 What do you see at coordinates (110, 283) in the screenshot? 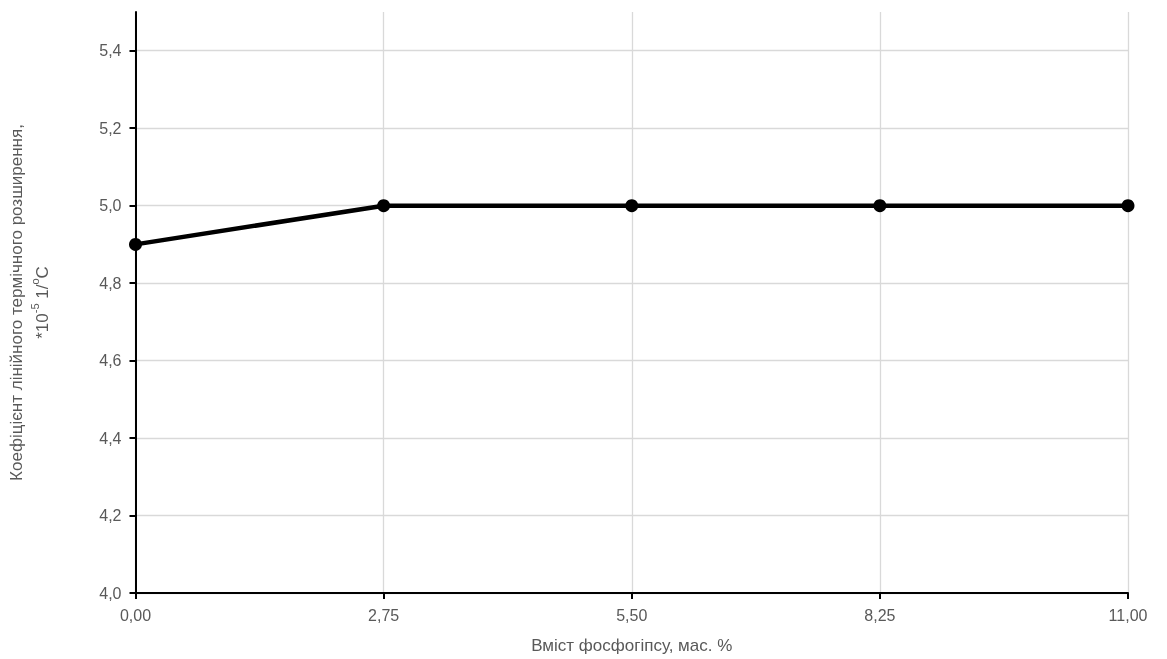
I see `y-tick-label: 4,8` at bounding box center [110, 283].